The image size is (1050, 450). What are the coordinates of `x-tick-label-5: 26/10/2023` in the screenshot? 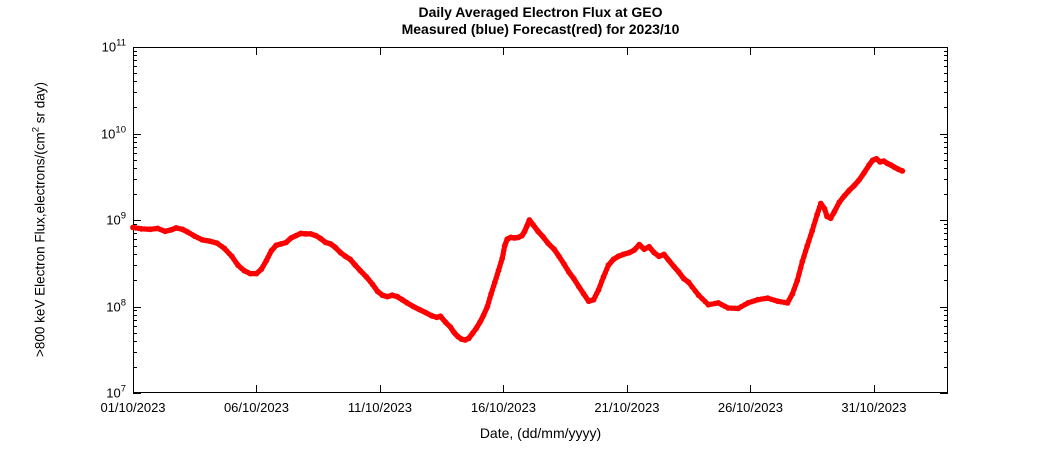 It's located at (750, 407).